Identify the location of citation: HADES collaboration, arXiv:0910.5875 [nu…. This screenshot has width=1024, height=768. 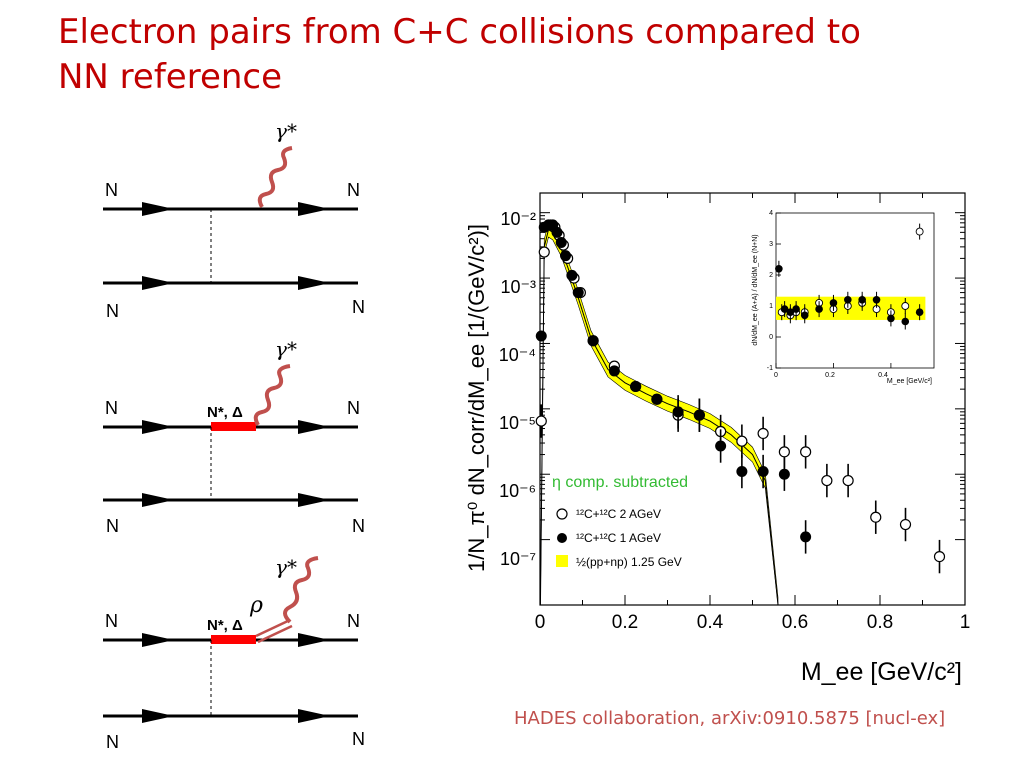
(730, 718).